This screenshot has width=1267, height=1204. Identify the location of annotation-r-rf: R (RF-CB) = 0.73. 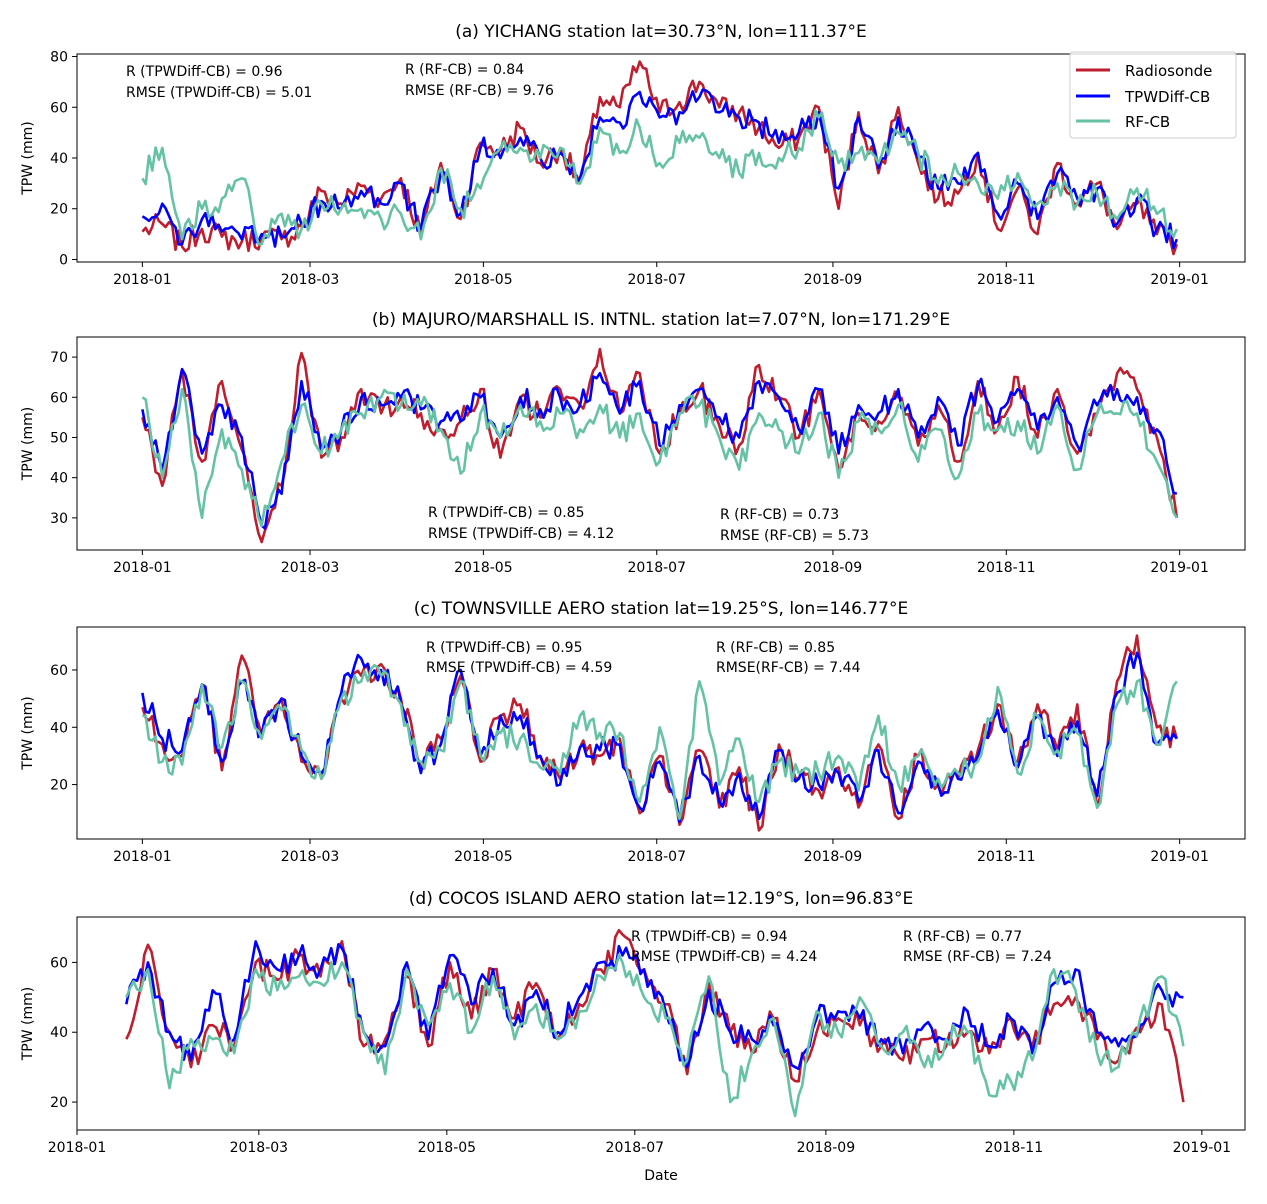
(779, 515).